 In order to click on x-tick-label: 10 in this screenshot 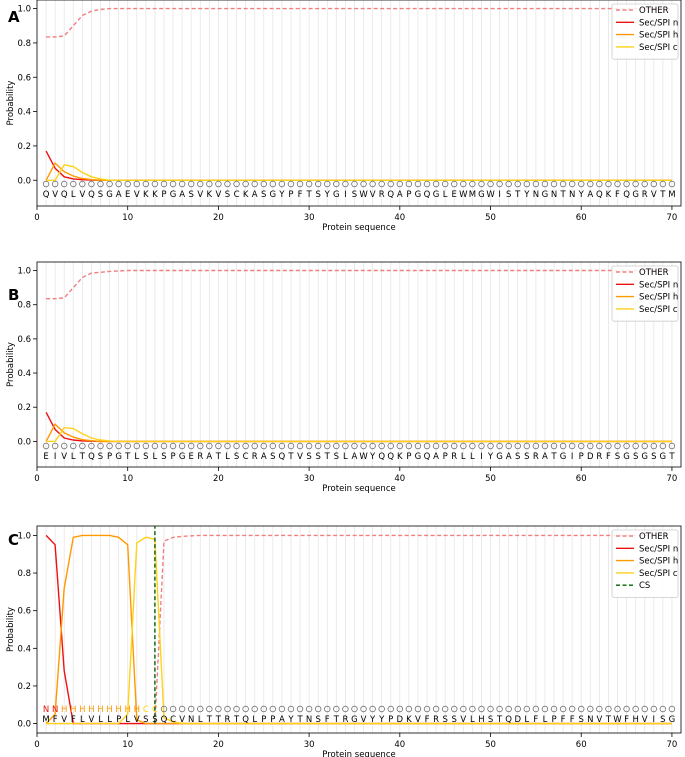, I will do `click(127, 218)`.